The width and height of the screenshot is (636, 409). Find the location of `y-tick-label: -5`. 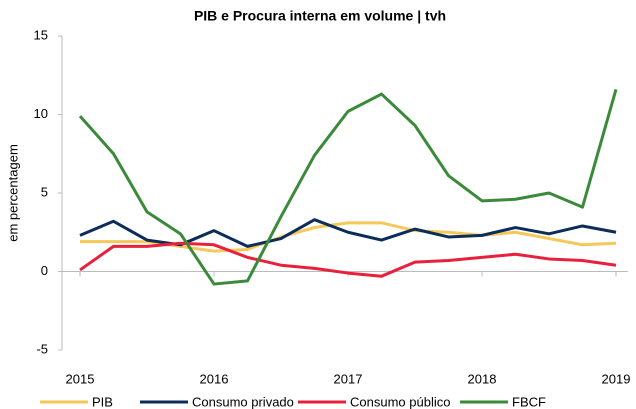

y-tick-label: -5 is located at coordinates (42, 348).